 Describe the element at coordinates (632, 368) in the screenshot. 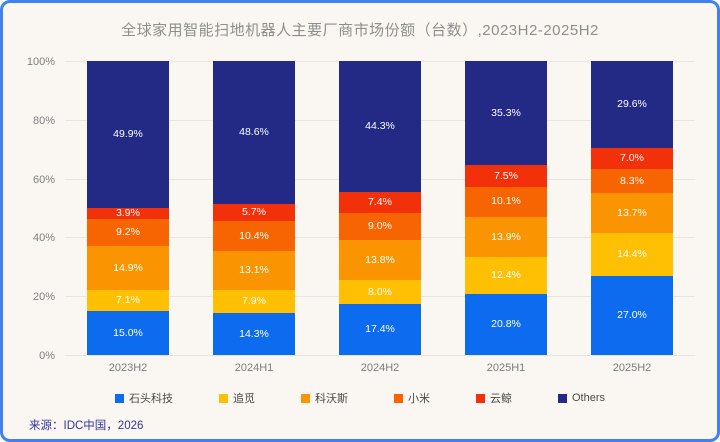

I see `x-axis-tick: 2025H2` at that location.